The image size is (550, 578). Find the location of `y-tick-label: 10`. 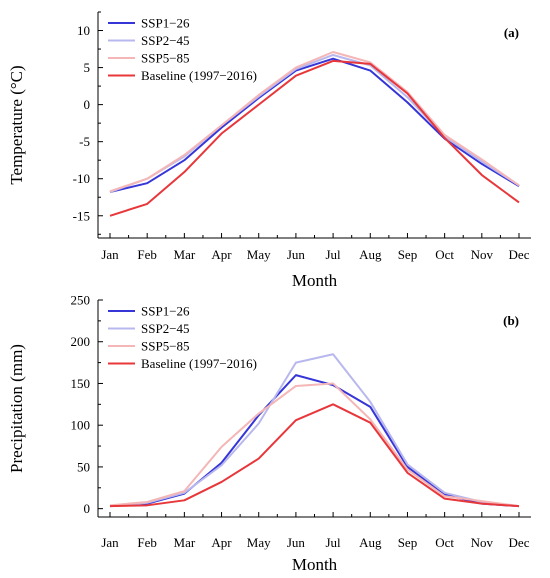

y-tick-label: 10 is located at coordinates (83, 30).